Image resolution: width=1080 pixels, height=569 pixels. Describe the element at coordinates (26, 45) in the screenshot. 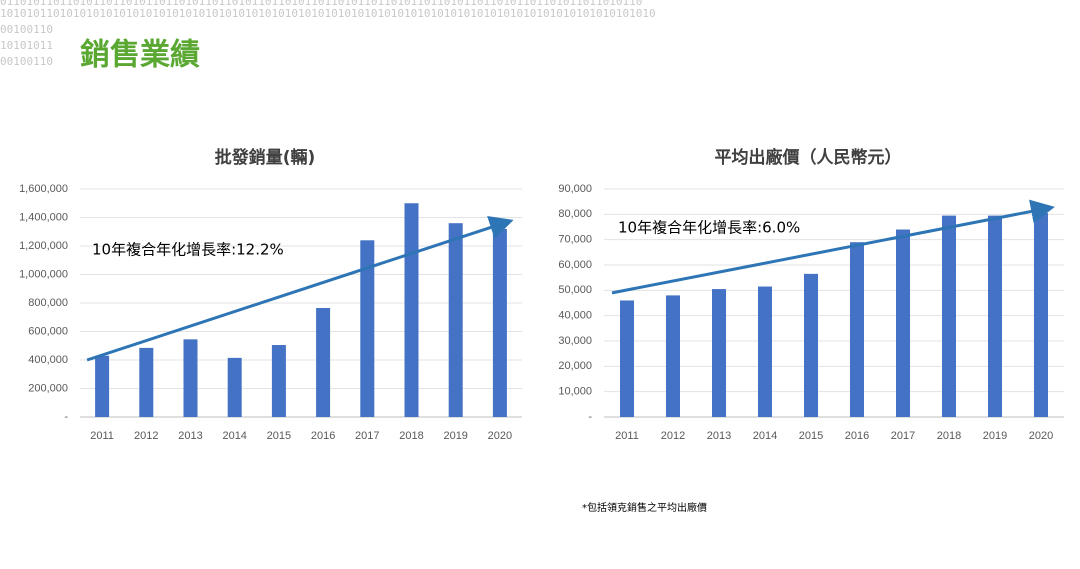

I see `decoration-text: 10101011` at that location.